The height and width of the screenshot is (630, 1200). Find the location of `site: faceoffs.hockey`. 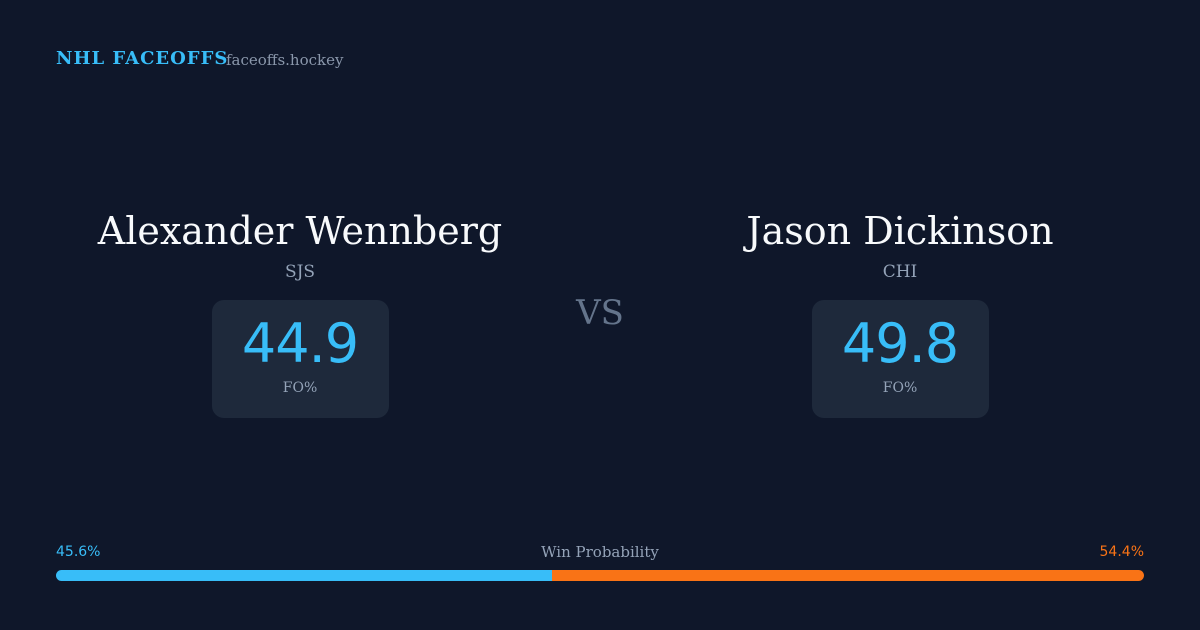

site: faceoffs.hockey is located at coordinates (285, 60).